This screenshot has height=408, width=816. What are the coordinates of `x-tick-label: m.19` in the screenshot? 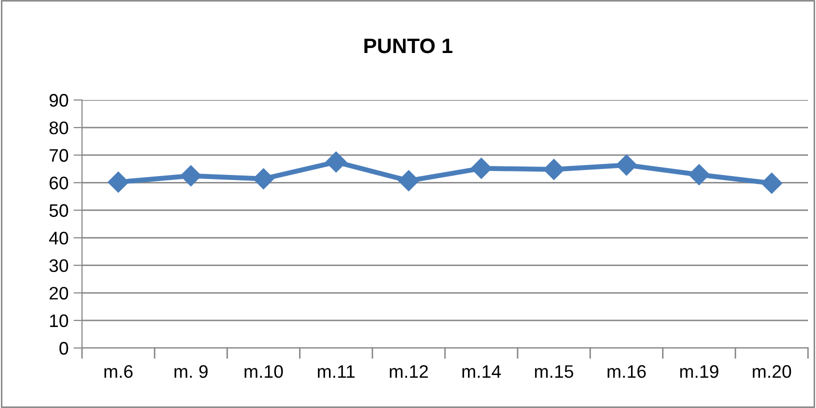 It's located at (699, 371).